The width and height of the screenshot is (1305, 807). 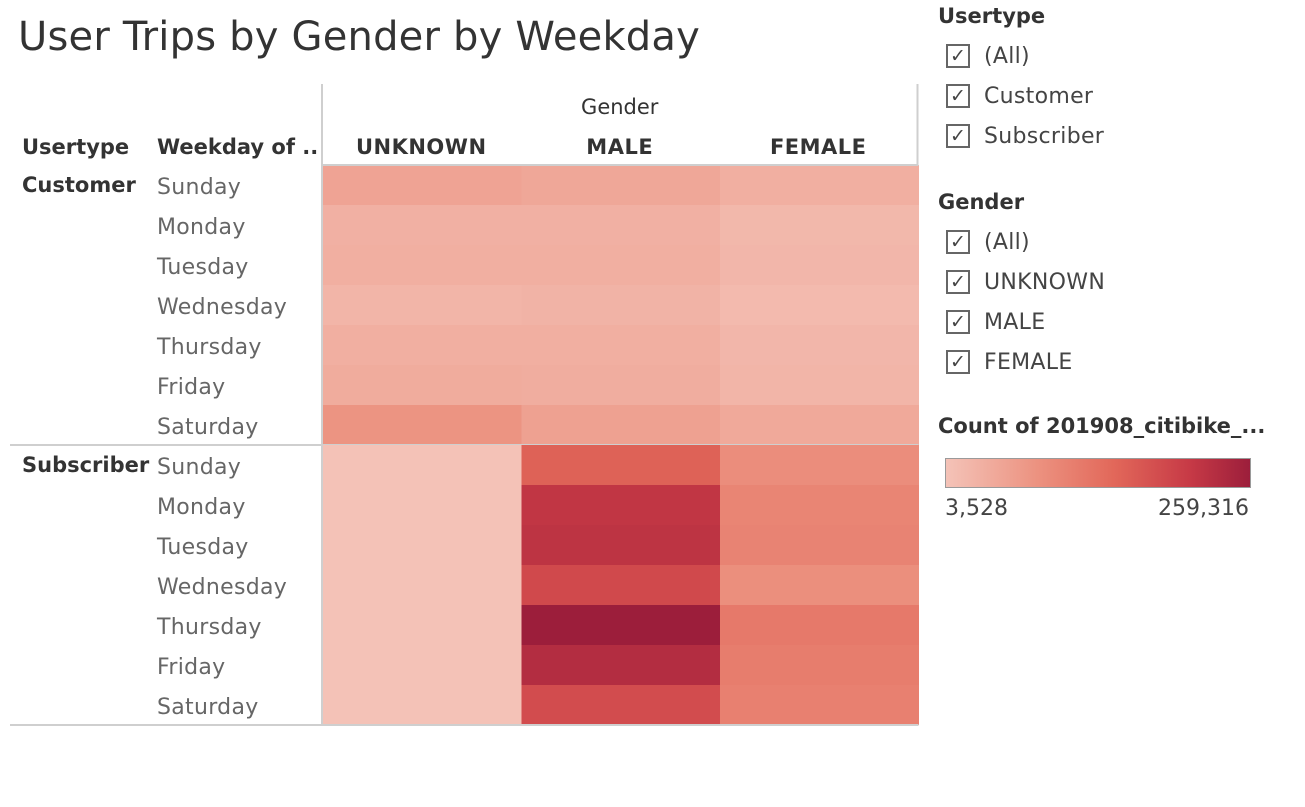 What do you see at coordinates (1045, 282) in the screenshot?
I see `filter-item-label: UNKNOWN` at bounding box center [1045, 282].